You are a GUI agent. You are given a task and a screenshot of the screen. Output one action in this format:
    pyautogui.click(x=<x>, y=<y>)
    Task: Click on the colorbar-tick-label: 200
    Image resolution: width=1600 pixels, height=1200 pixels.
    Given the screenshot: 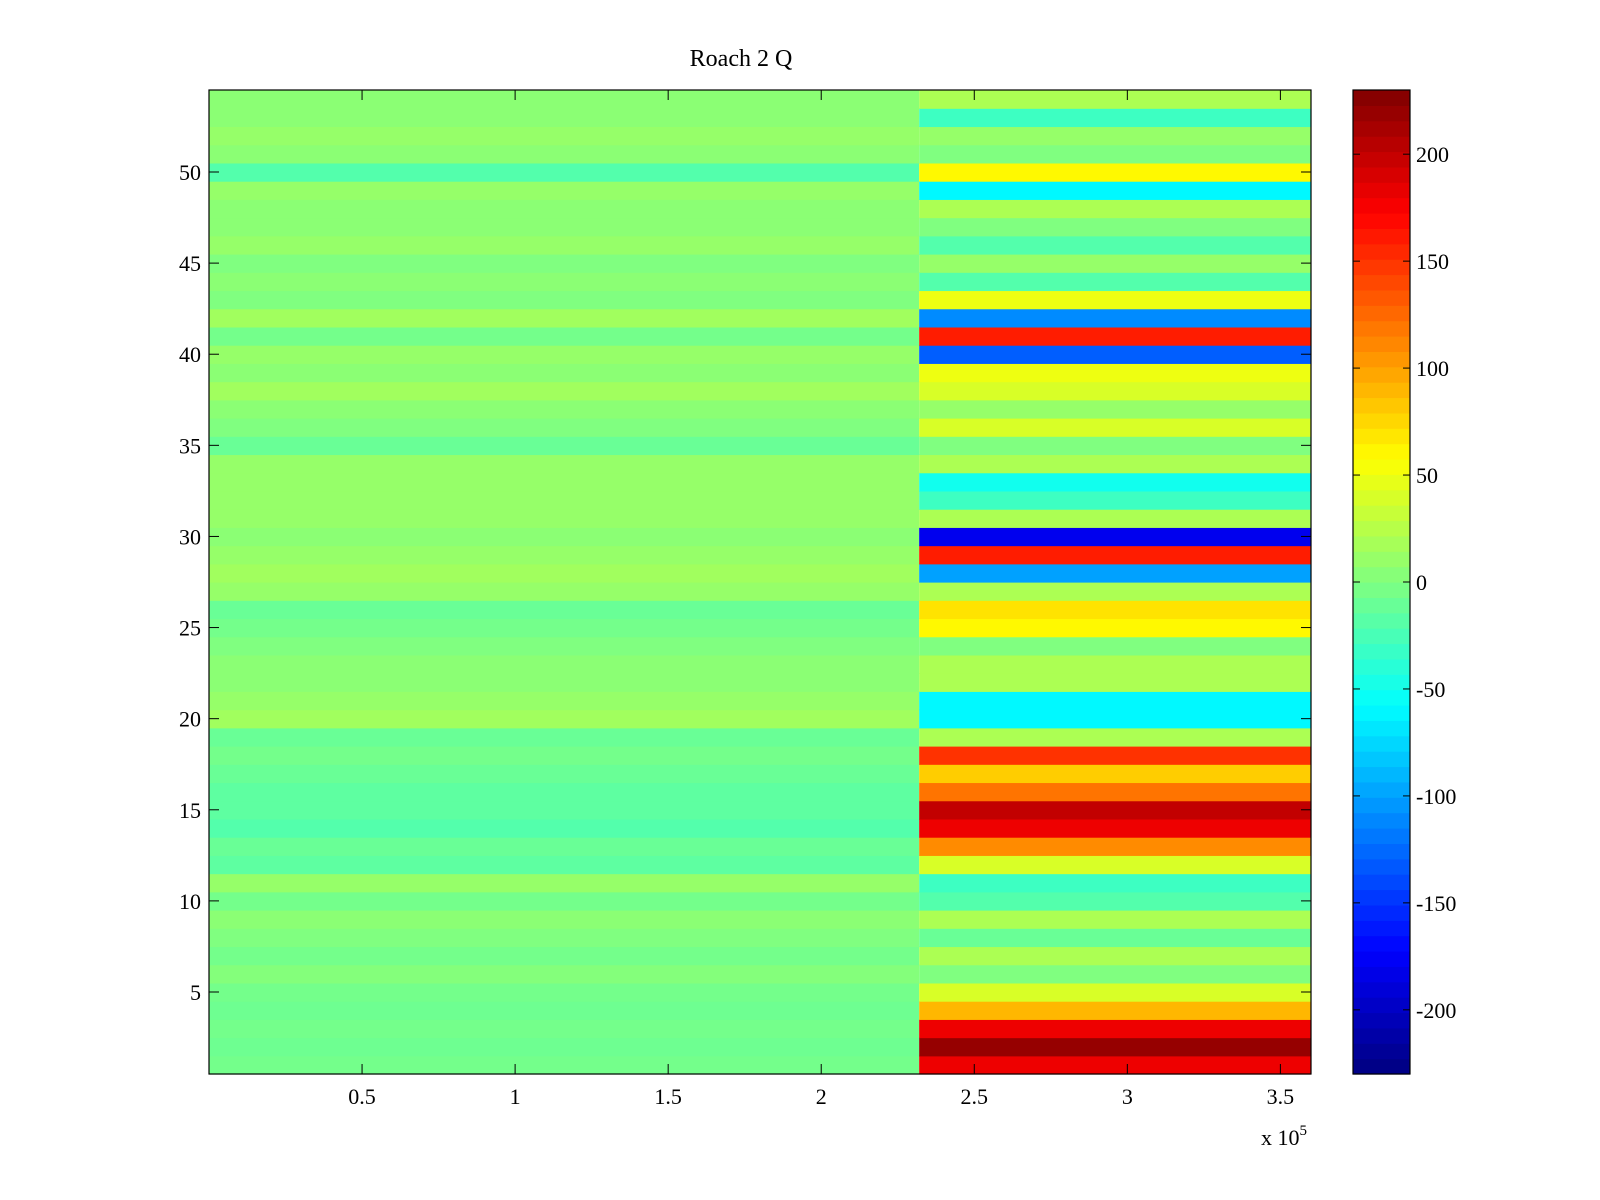 What is the action you would take?
    pyautogui.click(x=1432, y=154)
    